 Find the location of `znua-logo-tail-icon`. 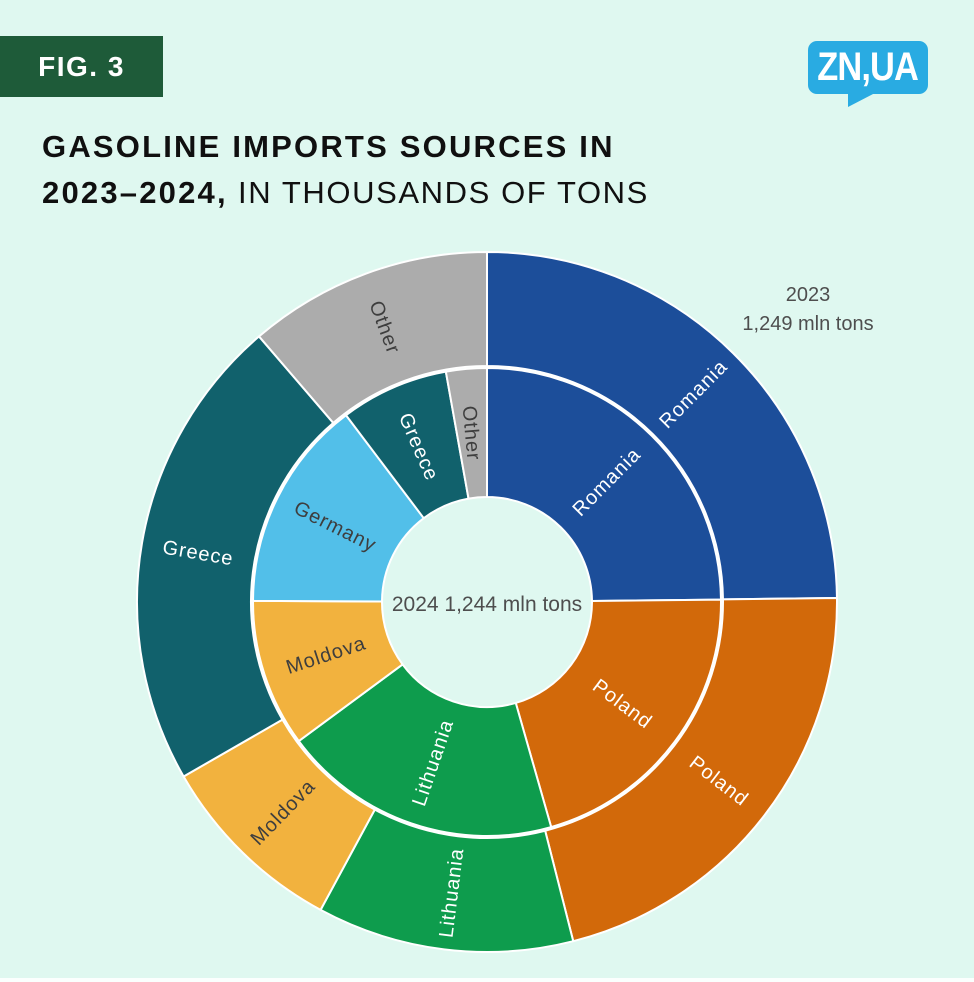

znua-logo-tail-icon is located at coordinates (861, 100).